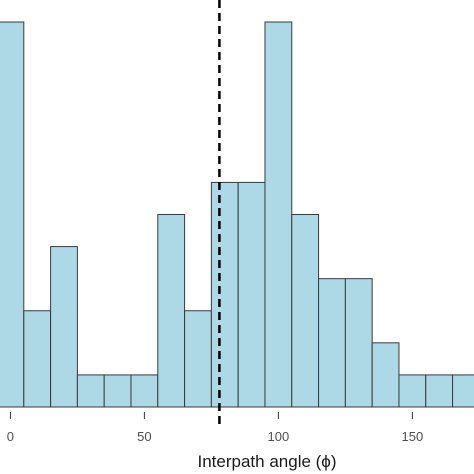 This screenshot has width=474, height=474. Describe the element at coordinates (215, 428) in the screenshot. I see `x-axis-ticks: 0 50 100 150` at that location.